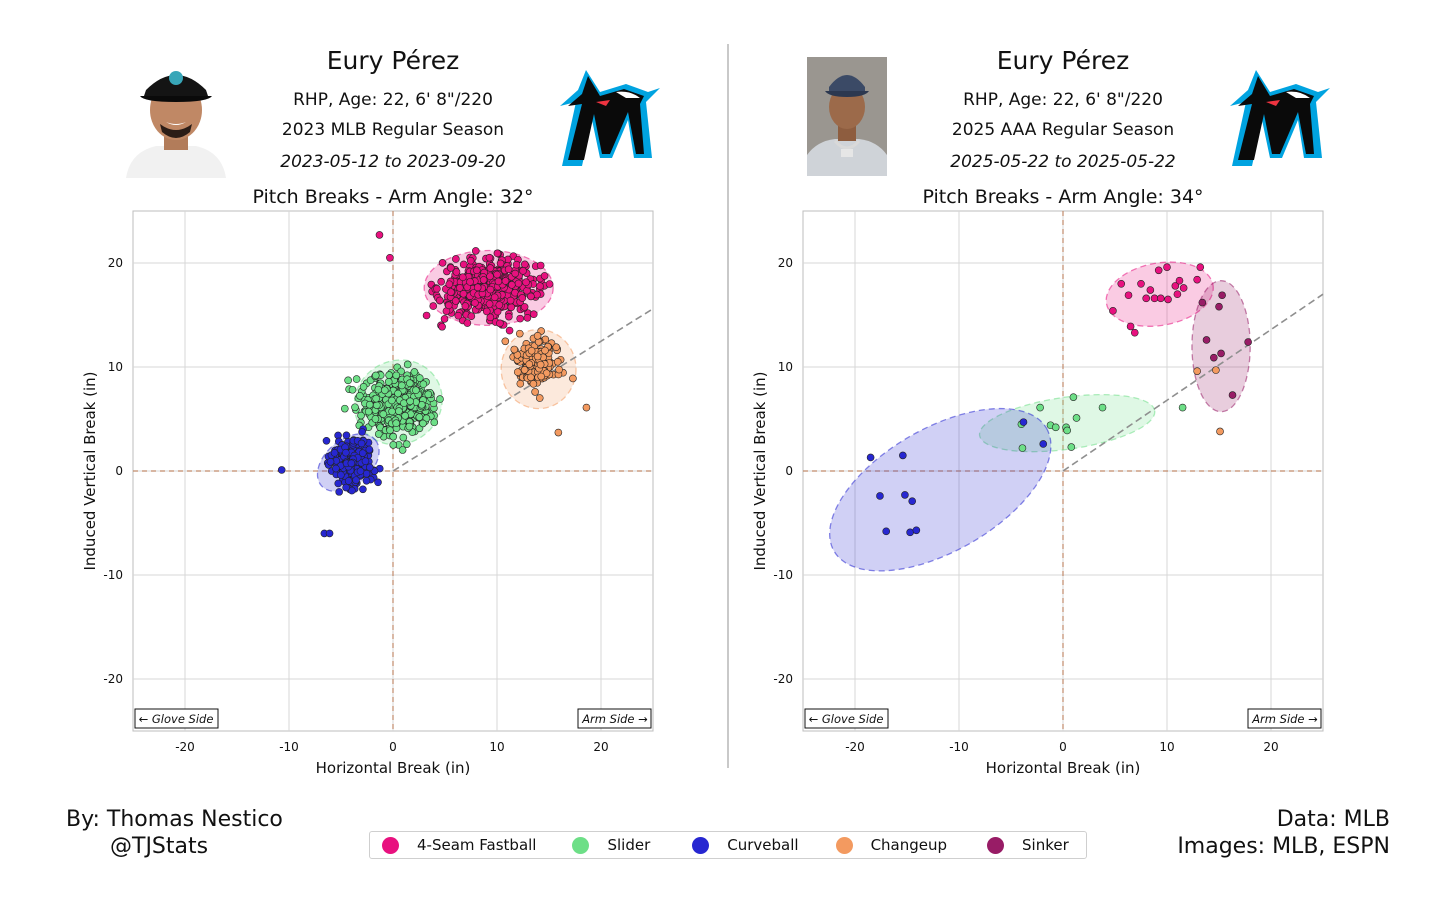 The width and height of the screenshot is (1456, 901). What do you see at coordinates (459, 845) in the screenshot?
I see `legend-item-4-seam-fastball: 4-Seam Fastball` at bounding box center [459, 845].